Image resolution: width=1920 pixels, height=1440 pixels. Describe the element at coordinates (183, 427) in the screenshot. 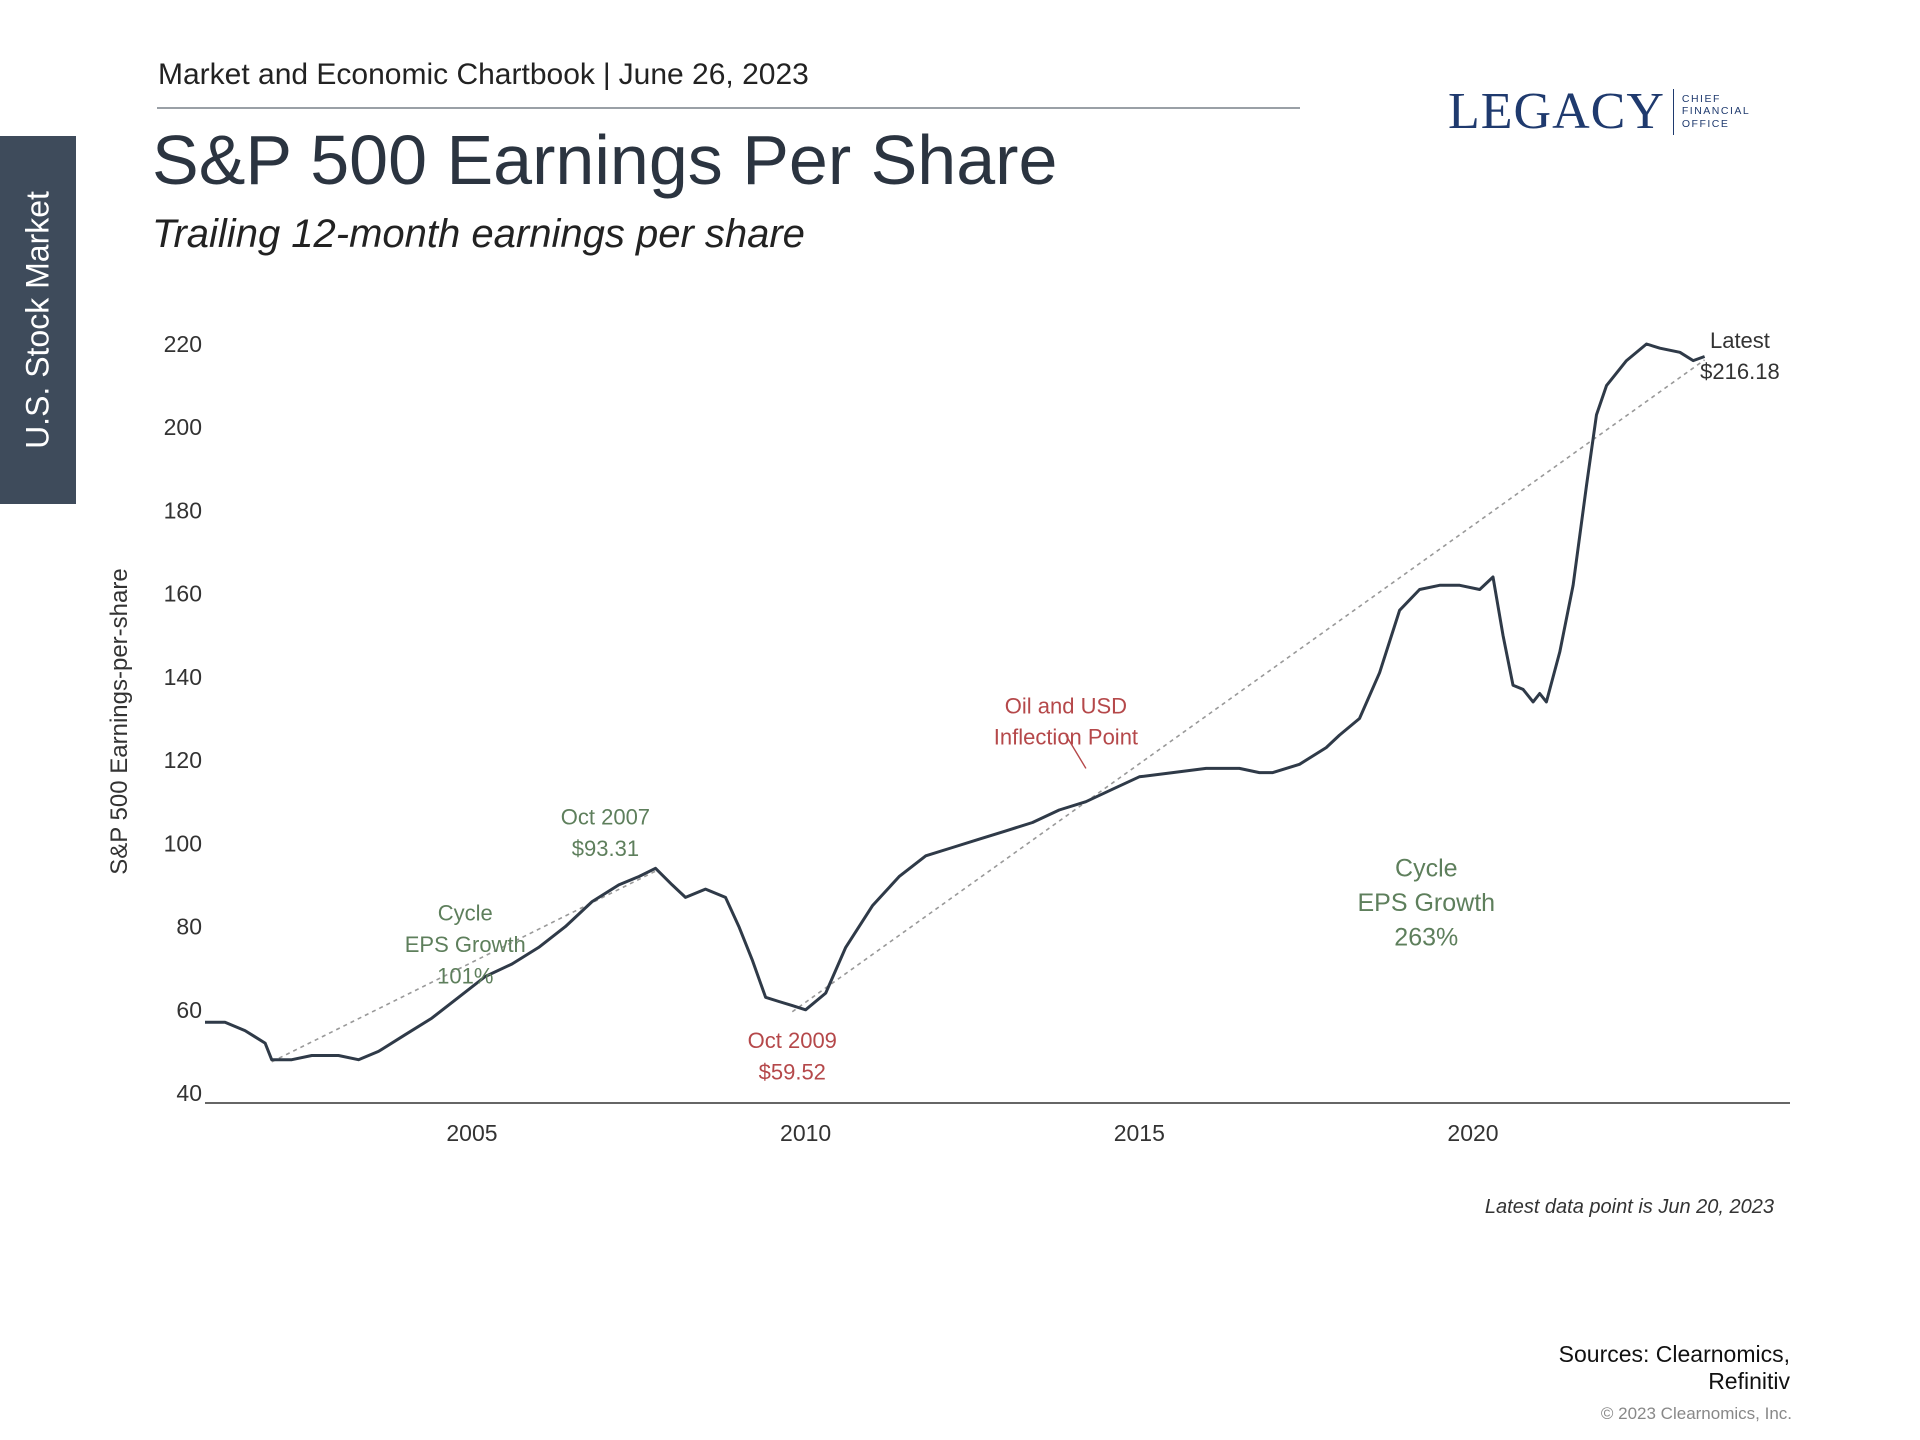

I see `y-tick-label: 200` at that location.